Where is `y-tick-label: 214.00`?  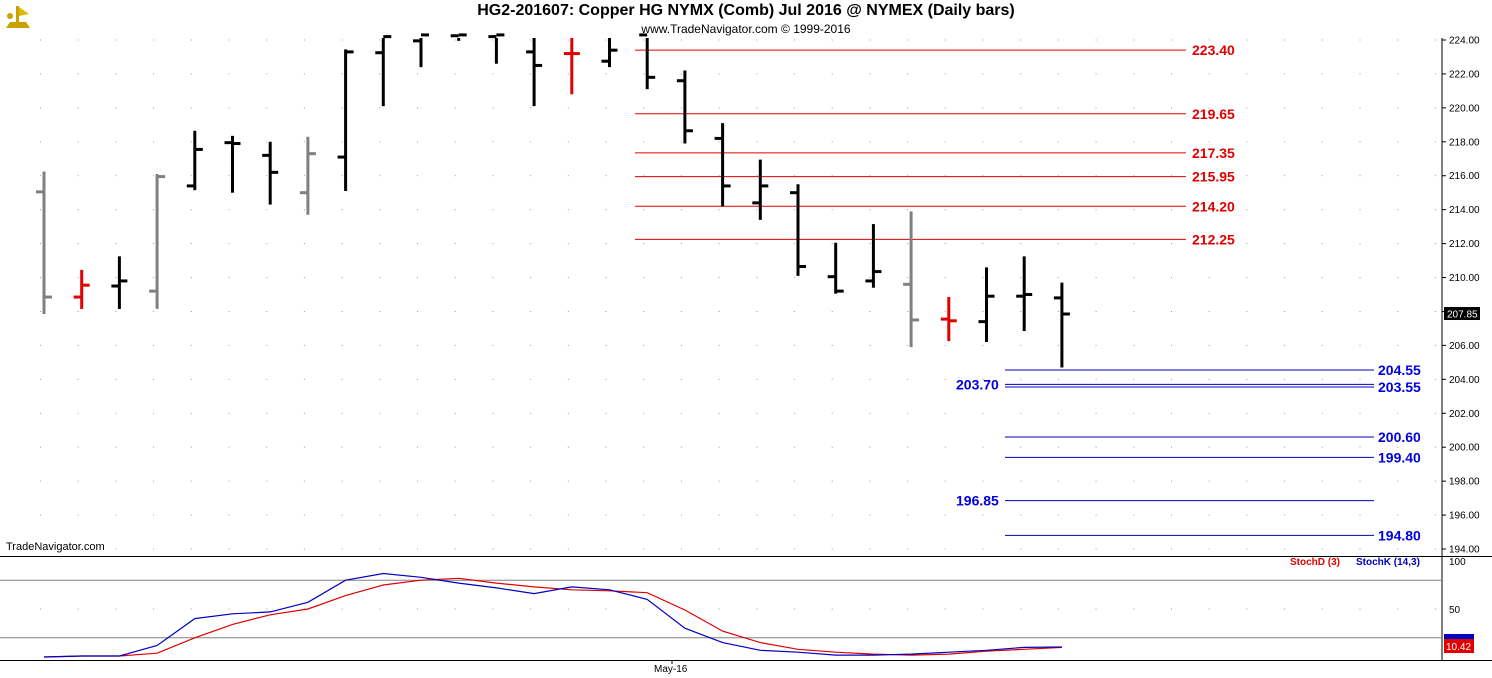 y-tick-label: 214.00 is located at coordinates (1464, 210).